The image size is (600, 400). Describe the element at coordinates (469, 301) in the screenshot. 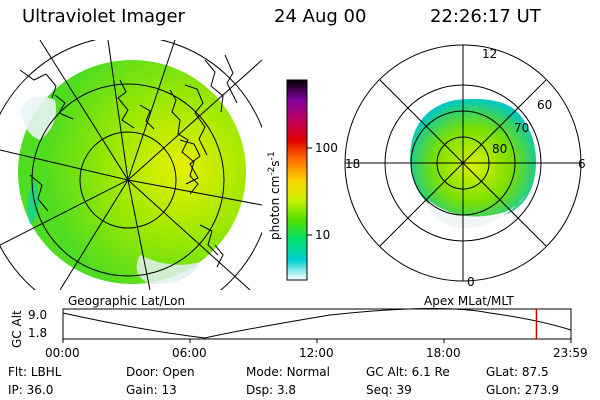

I see `right-map-caption: Apex MLat/MLT` at that location.